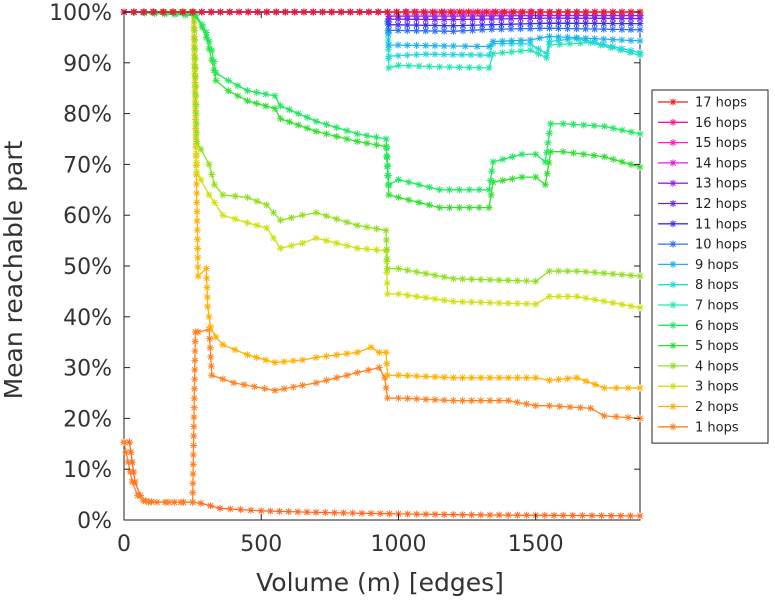  Describe the element at coordinates (380, 582) in the screenshot. I see `x-axis-label: Volume (m) [edges]` at that location.